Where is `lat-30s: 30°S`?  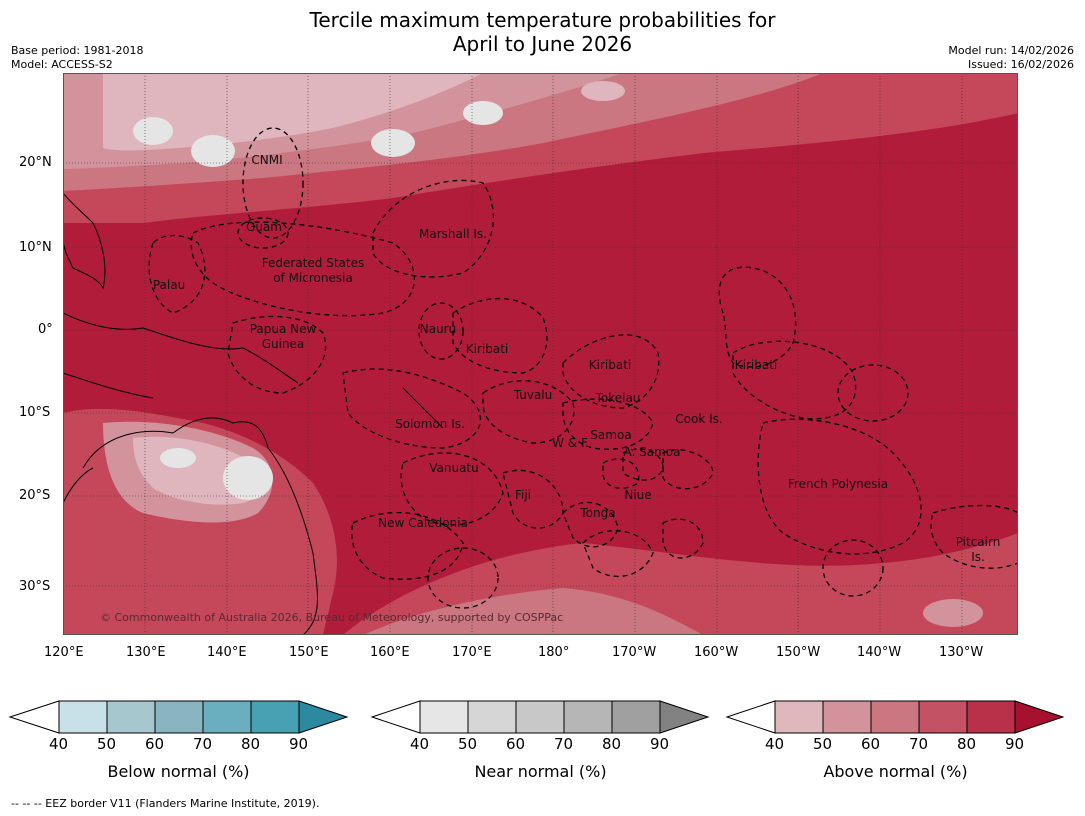 lat-30s: 30°S is located at coordinates (35, 586).